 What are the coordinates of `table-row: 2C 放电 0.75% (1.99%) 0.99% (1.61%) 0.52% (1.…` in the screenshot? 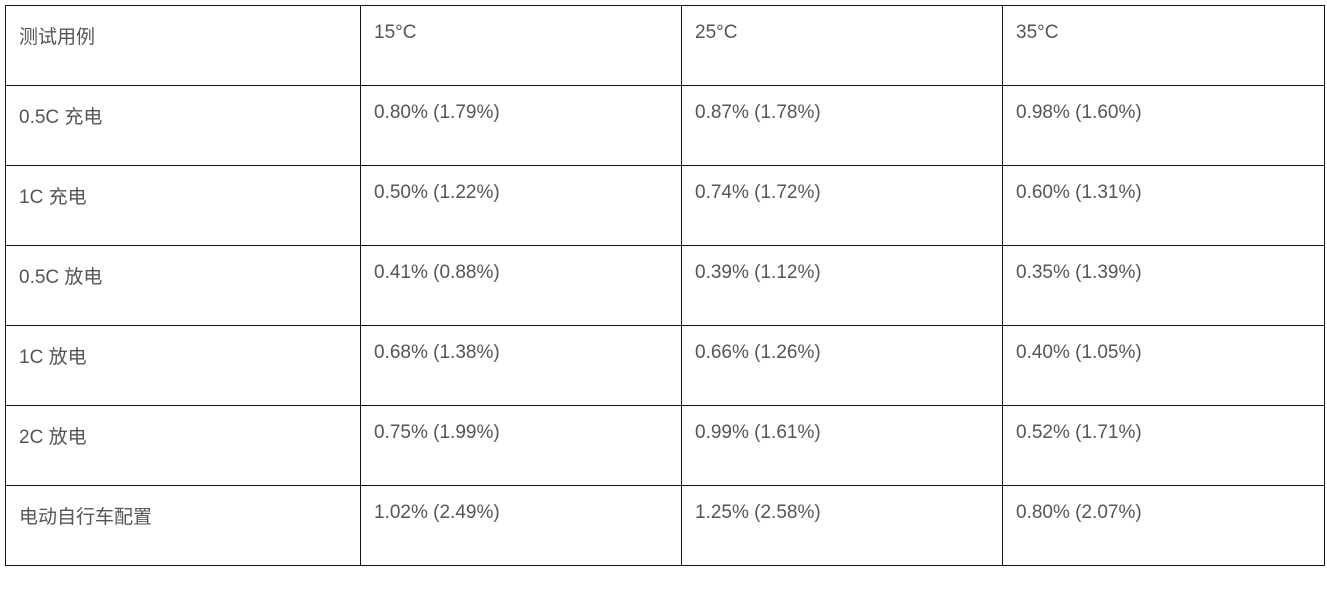 It's located at (665, 445).